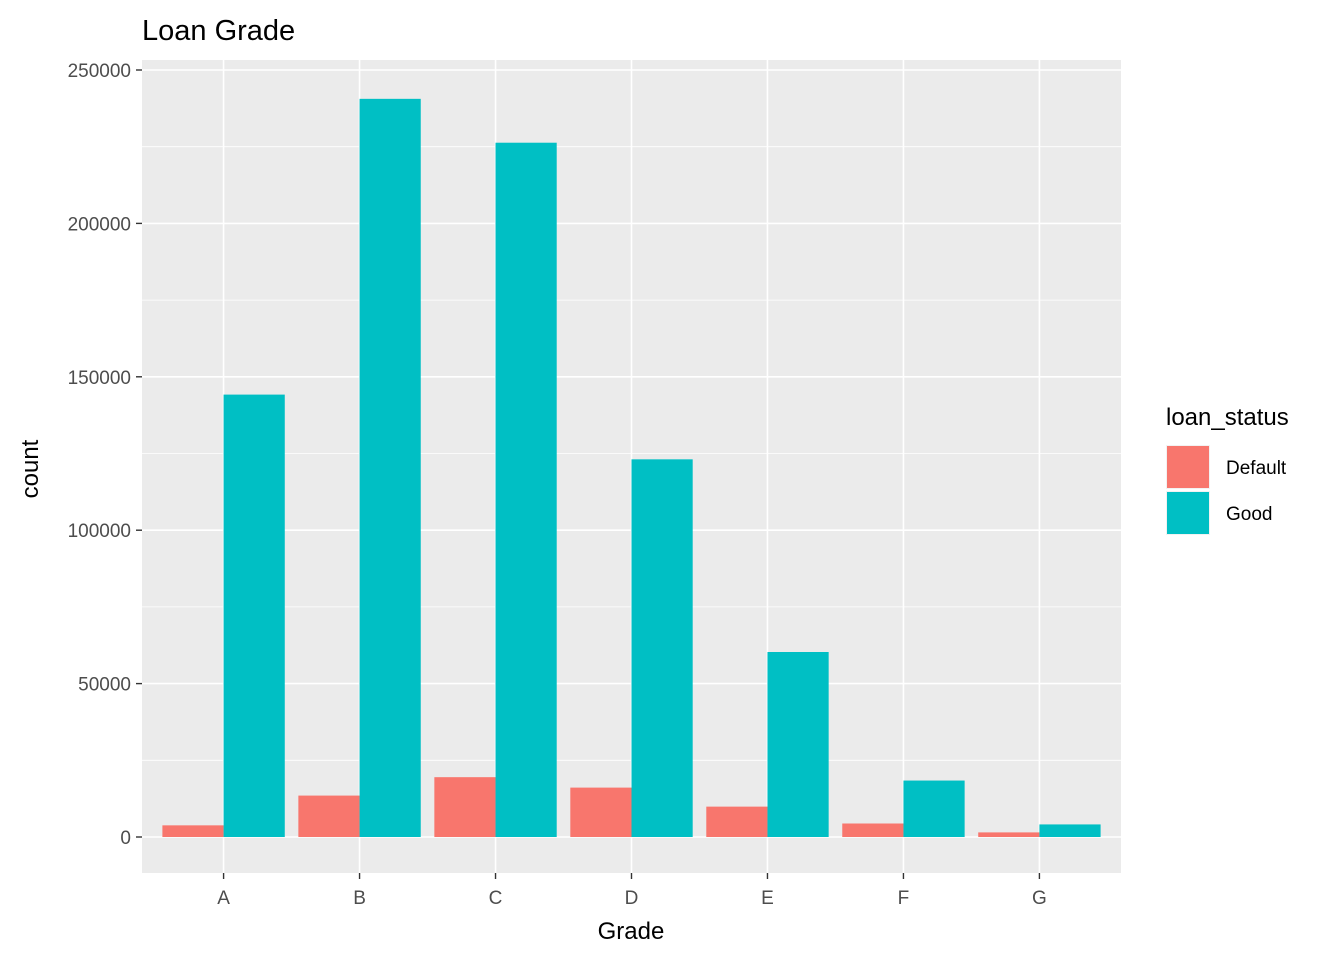 Image resolution: width=1344 pixels, height=960 pixels. What do you see at coordinates (526, 489) in the screenshot?
I see `bar-good-c` at bounding box center [526, 489].